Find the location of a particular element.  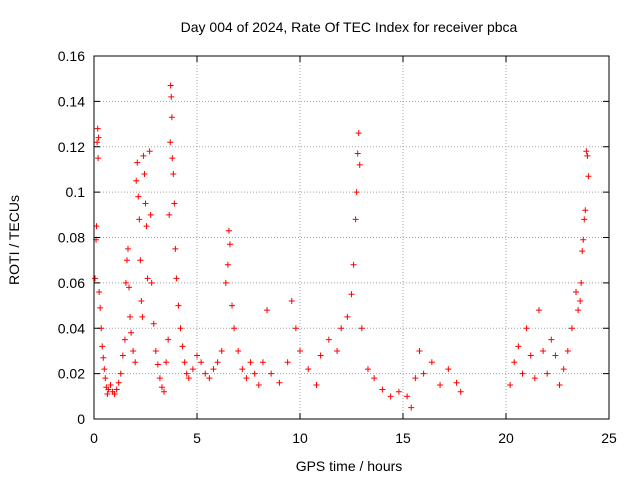

y-tick-label: 0.08 is located at coordinates (71, 238).